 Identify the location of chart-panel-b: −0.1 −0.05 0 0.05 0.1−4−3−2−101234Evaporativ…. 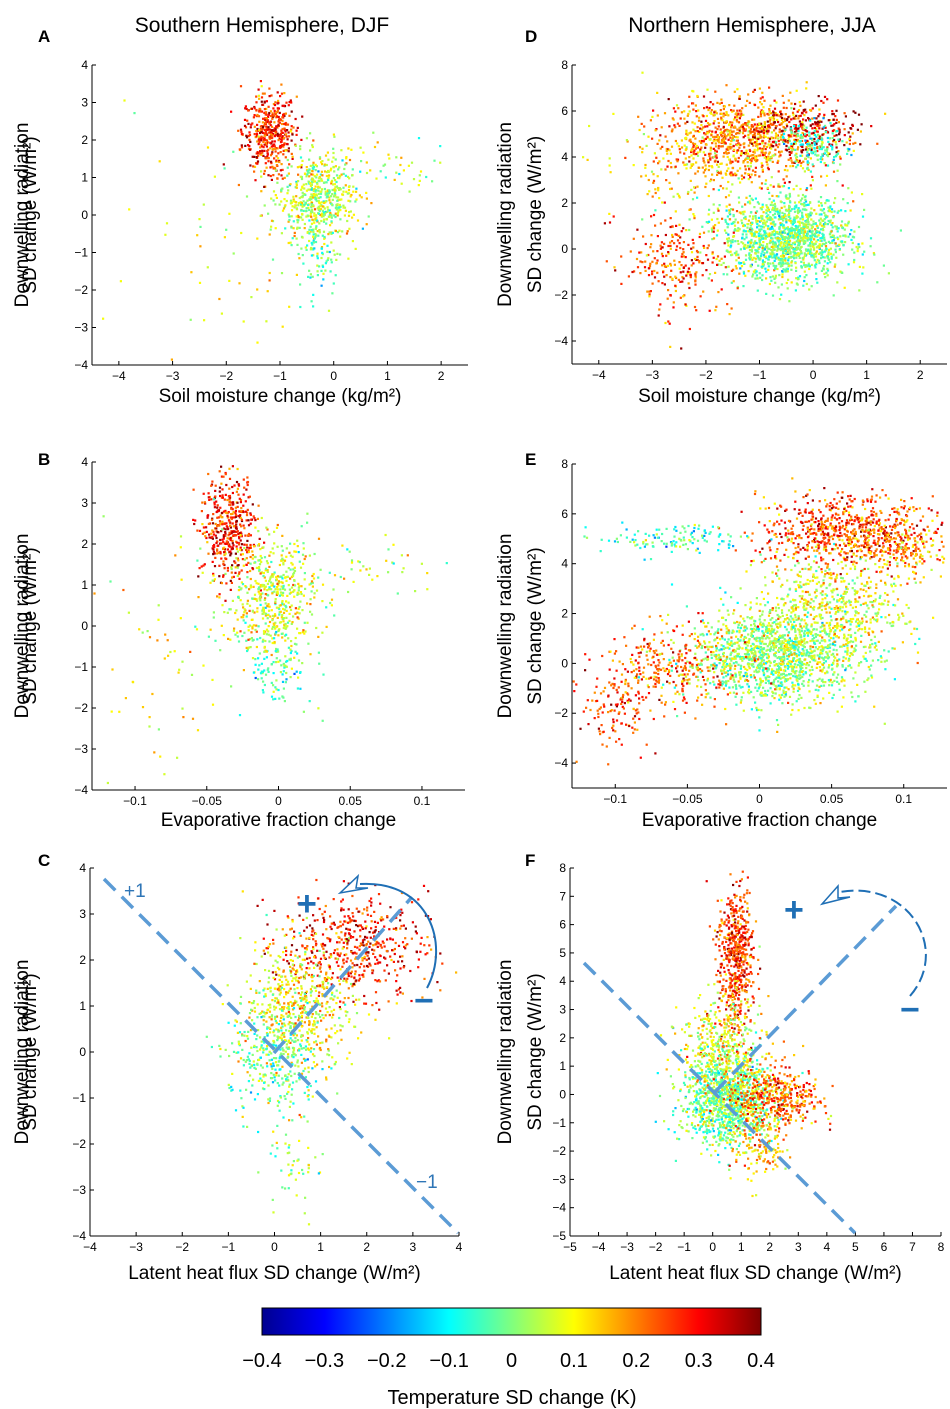
(238, 643).